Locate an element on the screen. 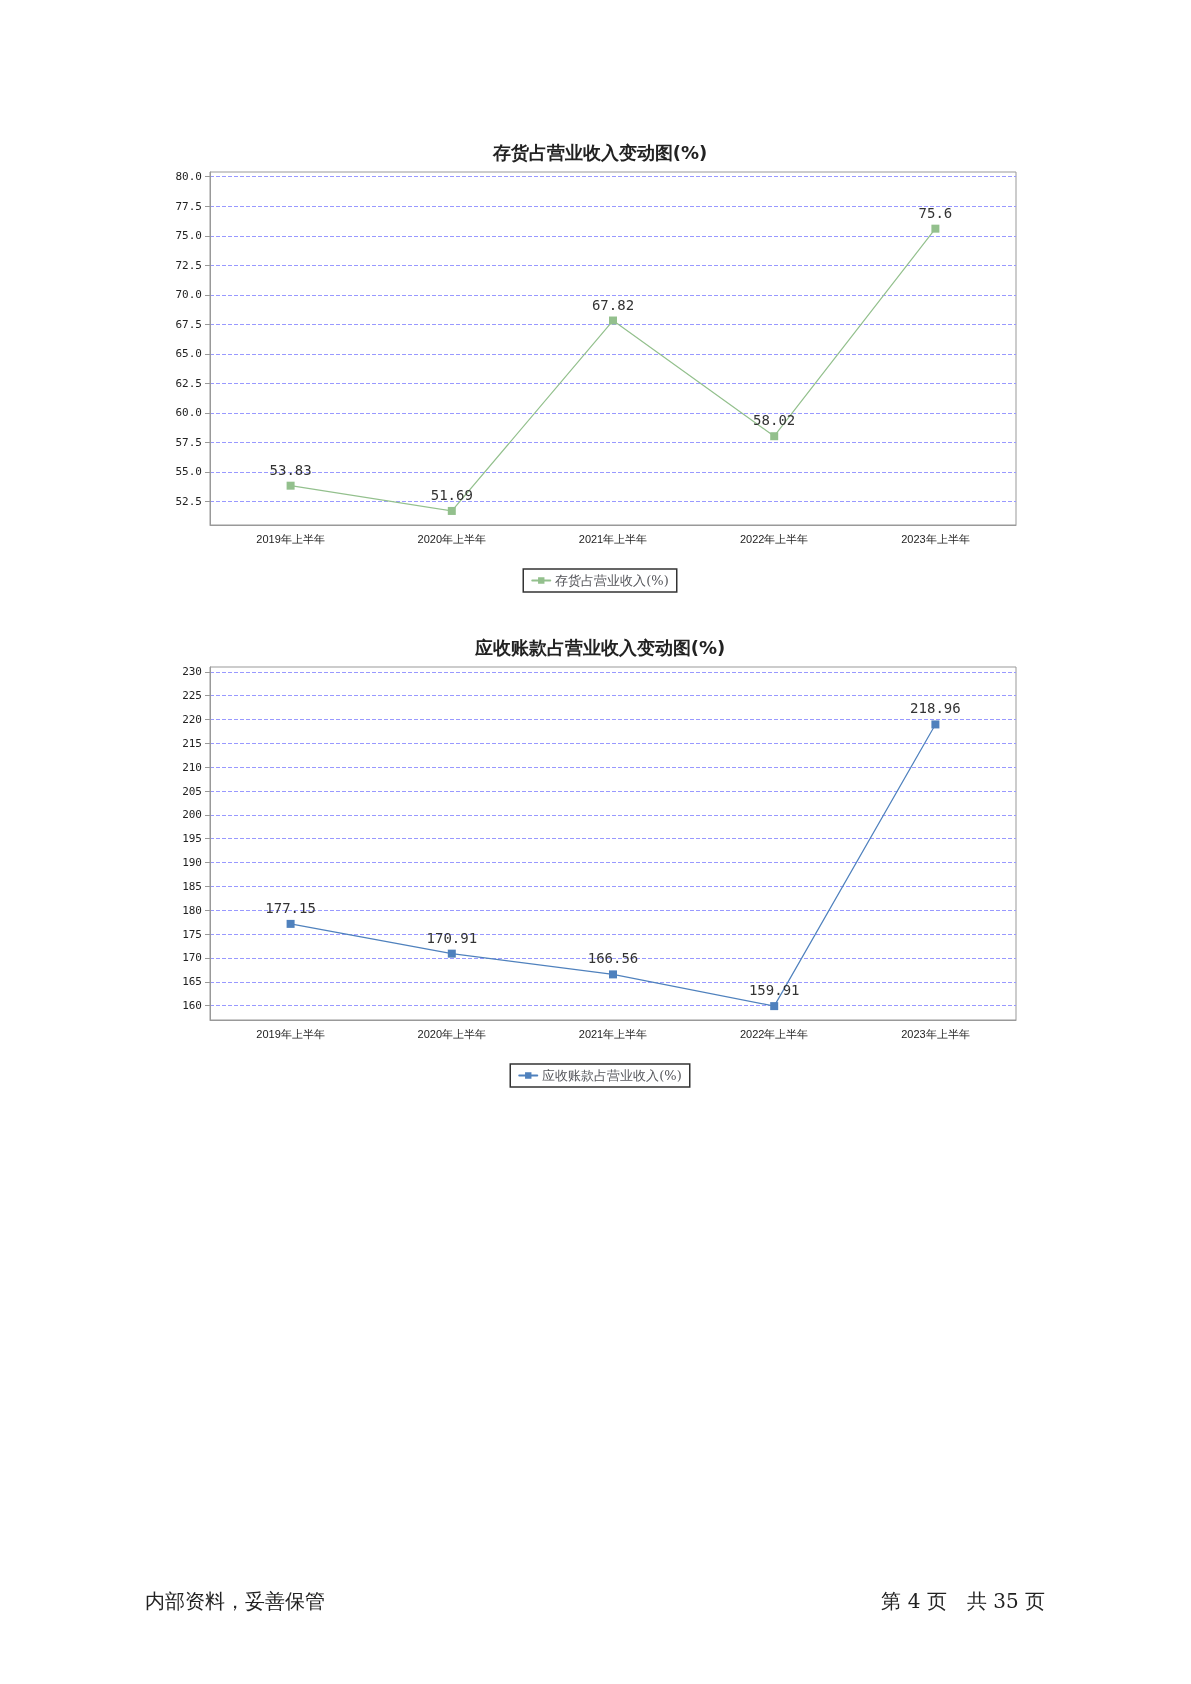 This screenshot has width=1191, height=1684. y-tick-label: 80.0 is located at coordinates (188, 177).